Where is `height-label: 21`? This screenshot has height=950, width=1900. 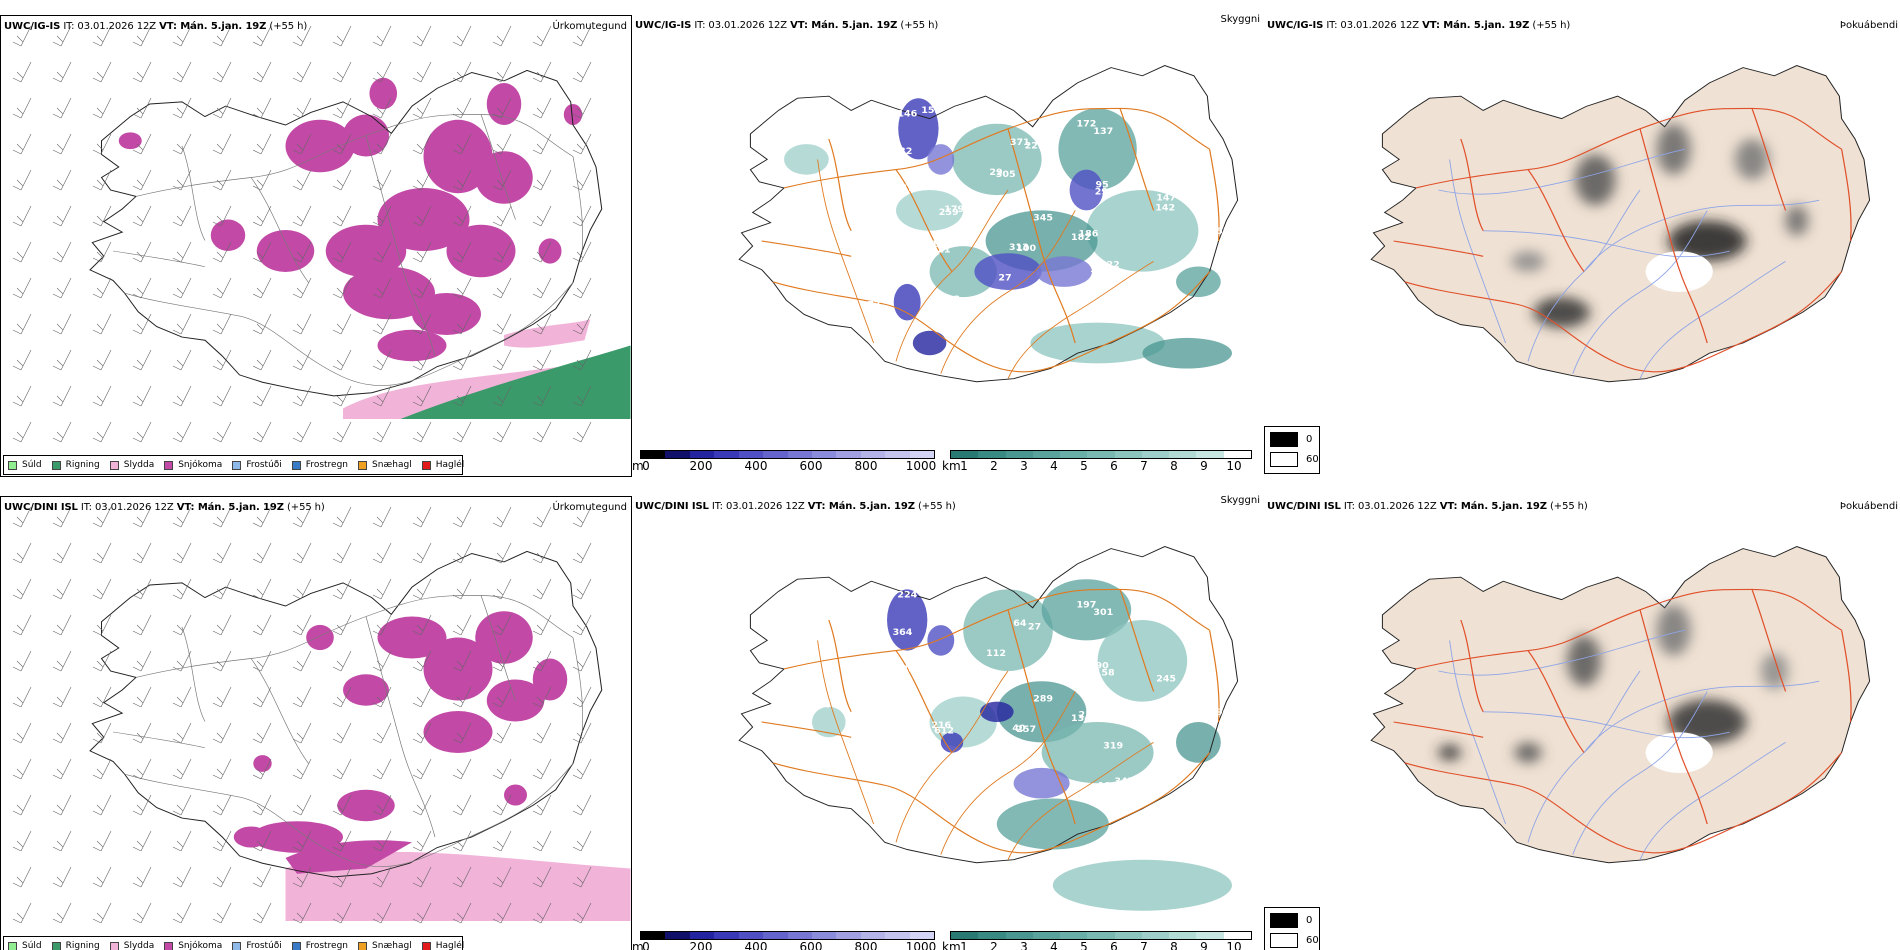
height-label: 21 is located at coordinates (943, 251).